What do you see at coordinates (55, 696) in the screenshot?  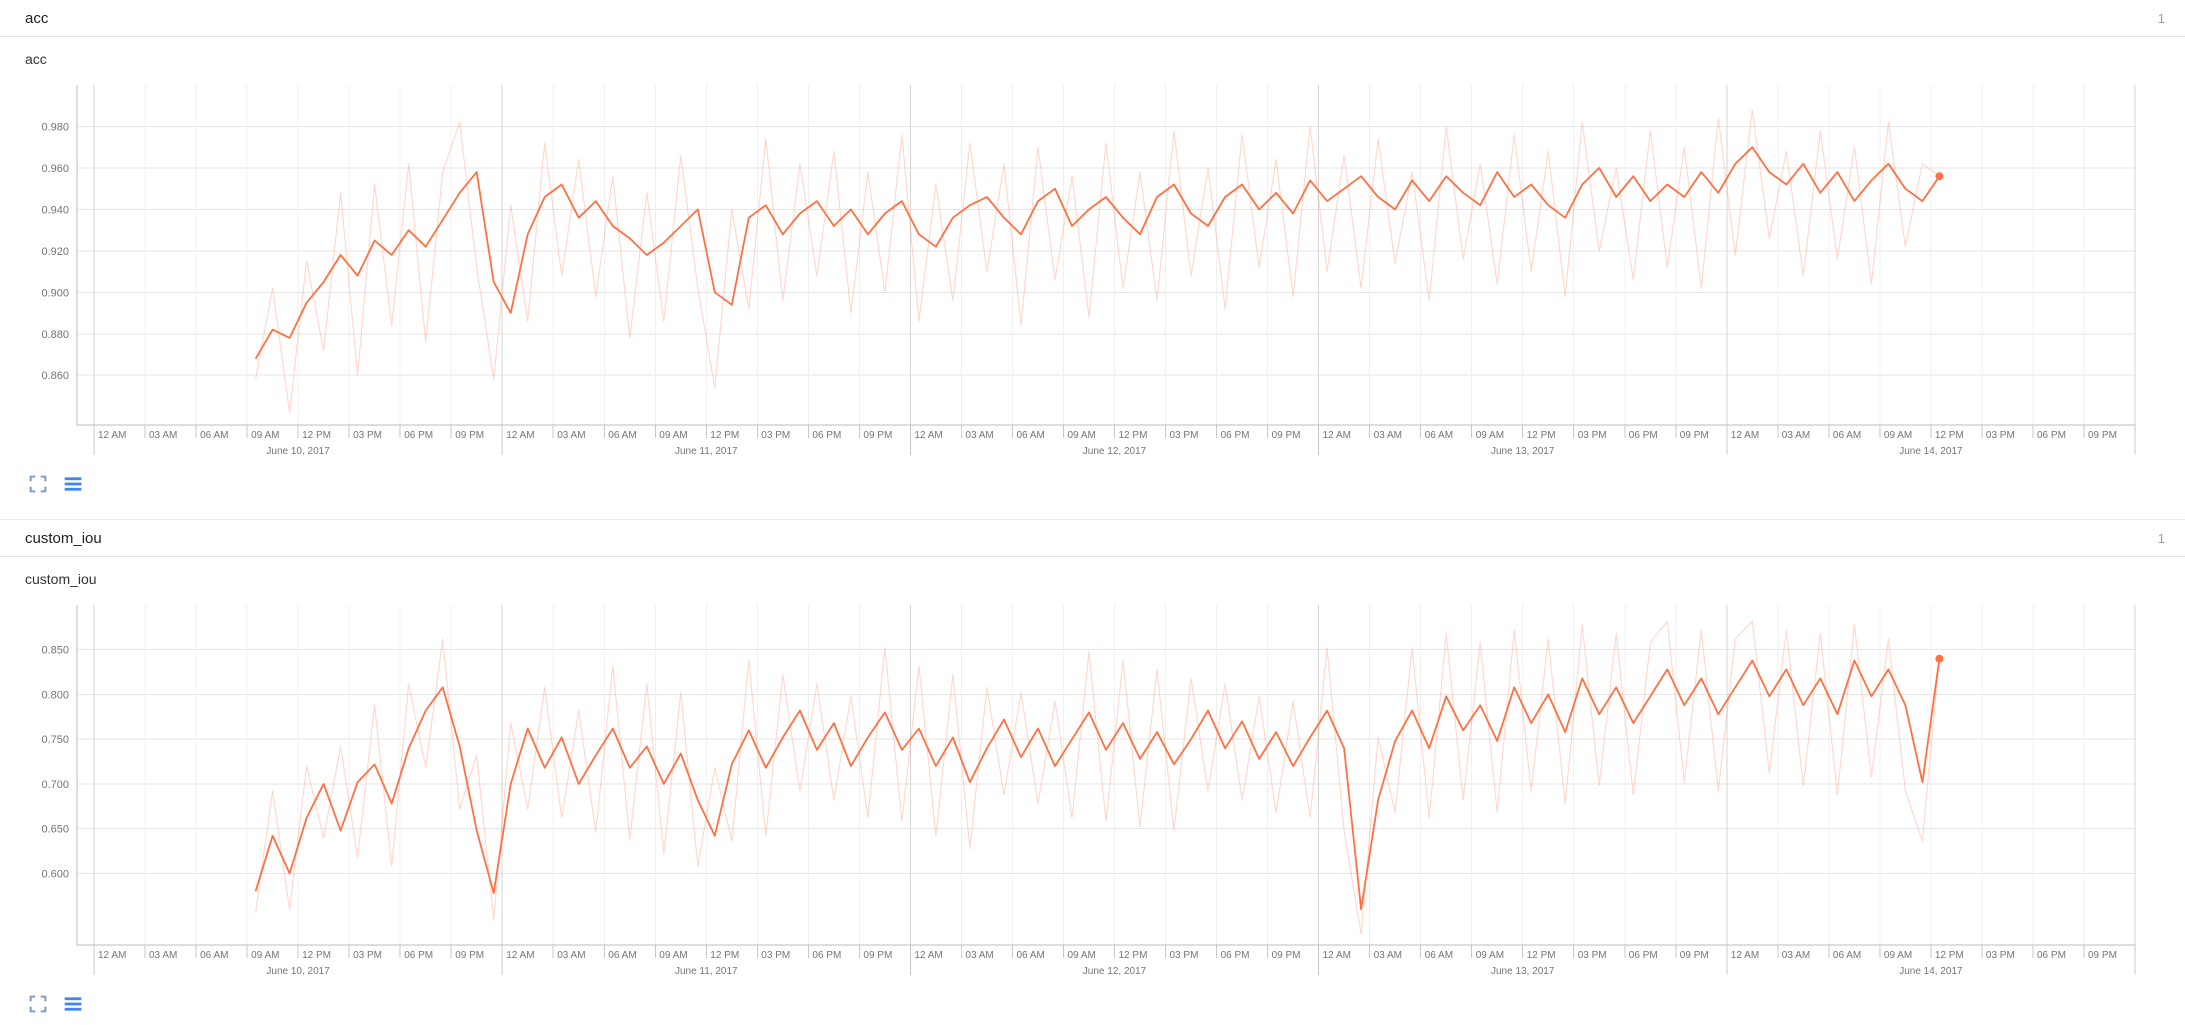 I see `y-axis-tick-label: 0.800` at bounding box center [55, 696].